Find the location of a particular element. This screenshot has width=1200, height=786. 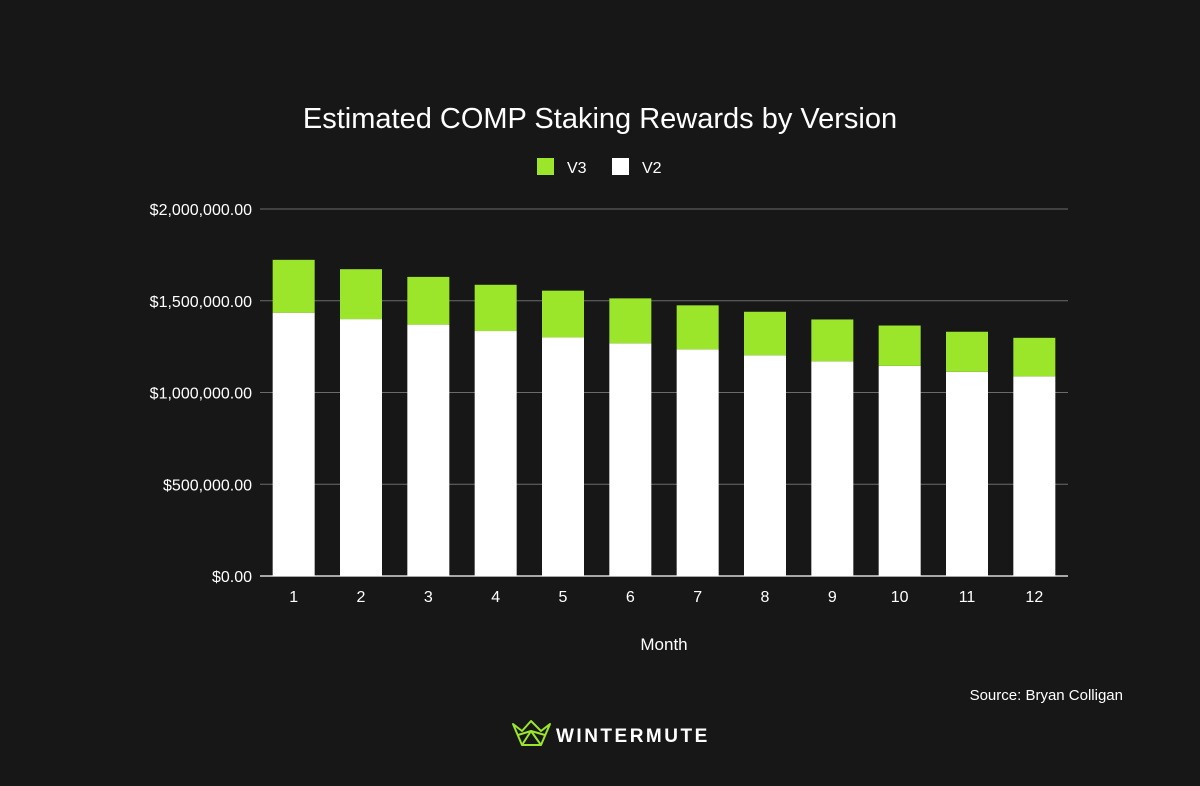

brand: WINTERMUTE is located at coordinates (611, 733).